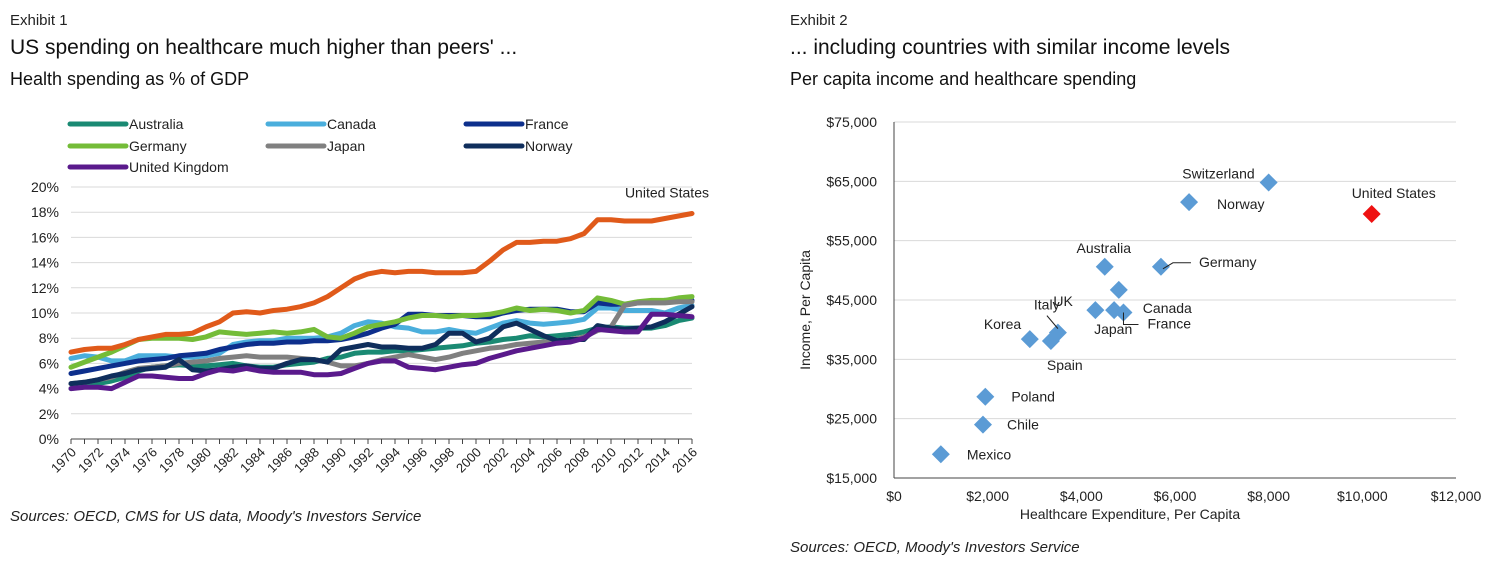 The image size is (1494, 565). I want to click on y-tick-label: 6%, so click(49, 363).